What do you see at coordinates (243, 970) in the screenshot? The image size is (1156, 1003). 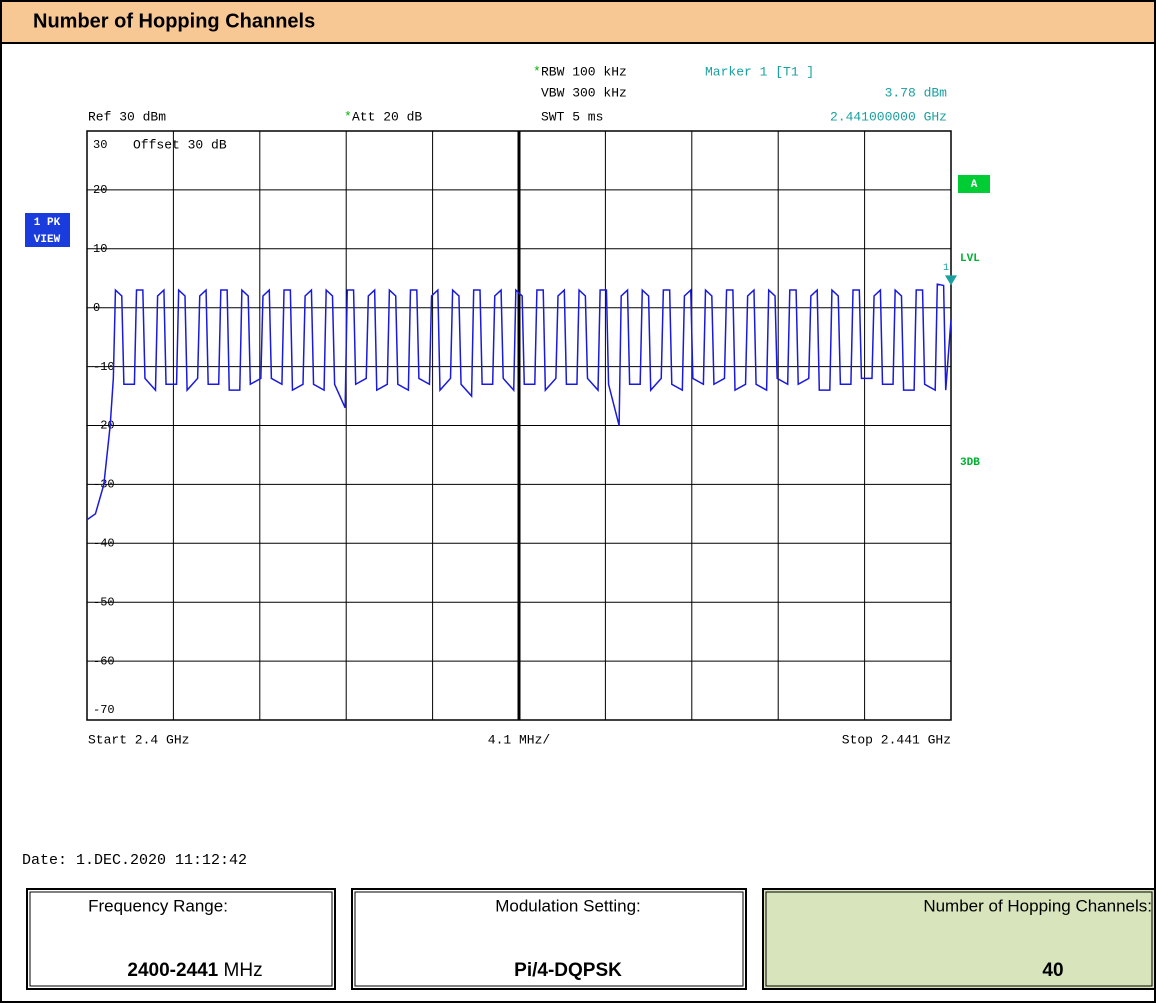 I see `range-unit: MHz` at bounding box center [243, 970].